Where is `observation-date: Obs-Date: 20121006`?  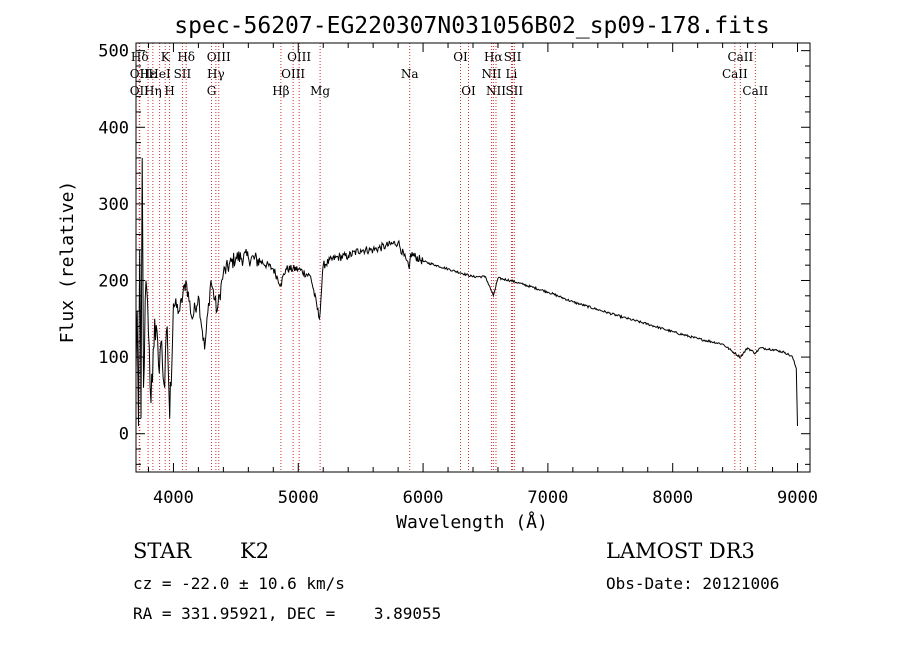
observation-date: Obs-Date: 20121006 is located at coordinates (693, 583).